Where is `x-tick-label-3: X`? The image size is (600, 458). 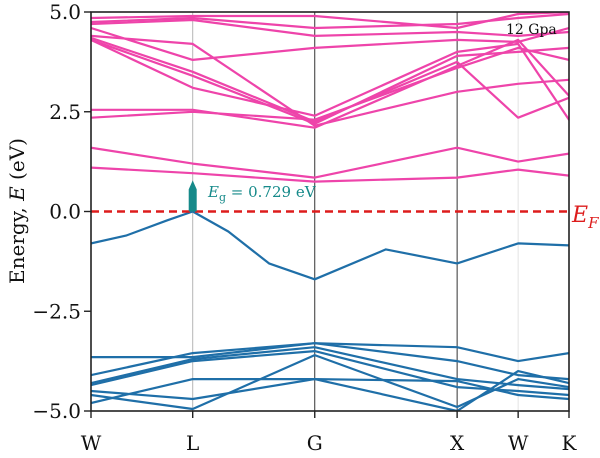
x-tick-label-3: X is located at coordinates (457, 443).